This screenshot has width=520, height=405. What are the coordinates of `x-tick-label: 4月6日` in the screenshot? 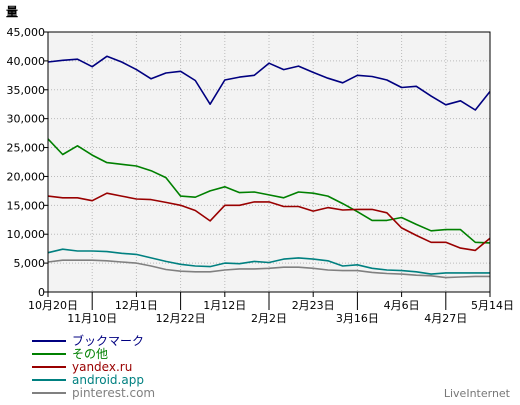 It's located at (402, 305).